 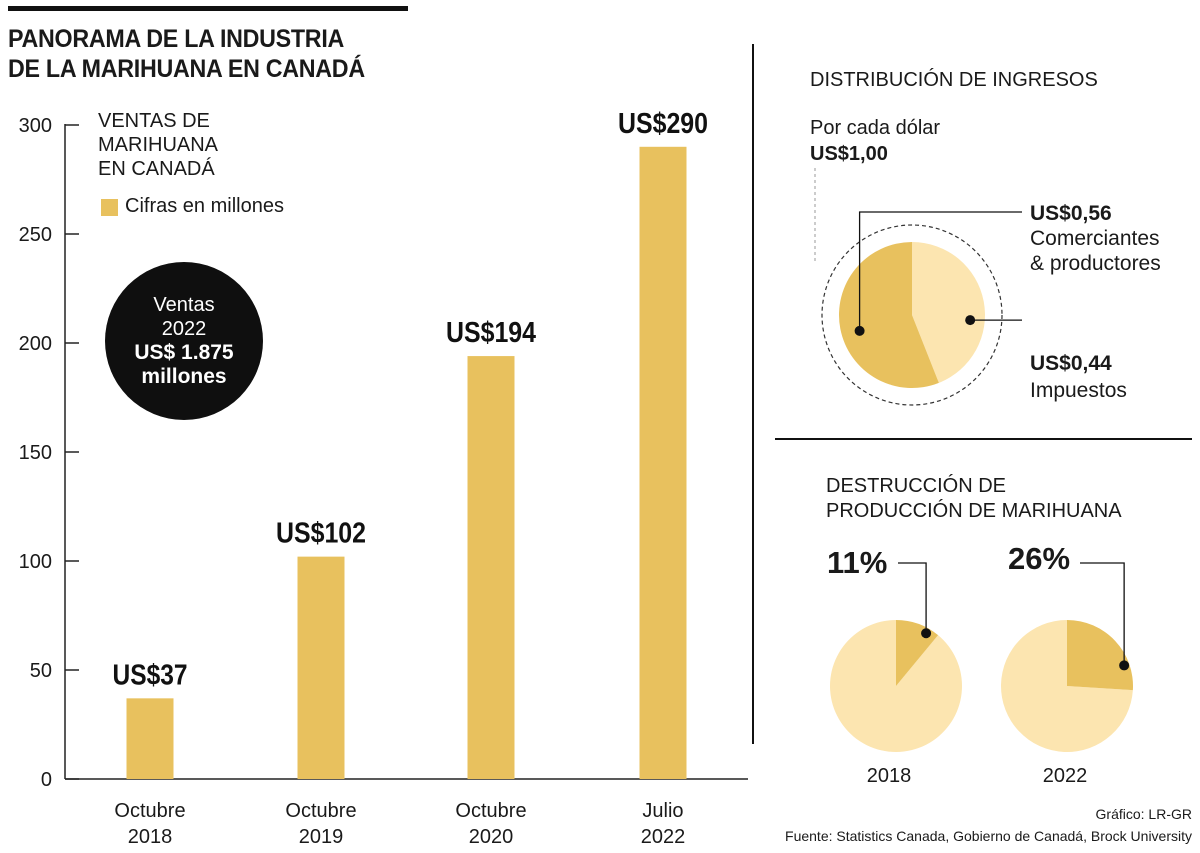 What do you see at coordinates (204, 206) in the screenshot?
I see `legend-label: Cifras en millones` at bounding box center [204, 206].